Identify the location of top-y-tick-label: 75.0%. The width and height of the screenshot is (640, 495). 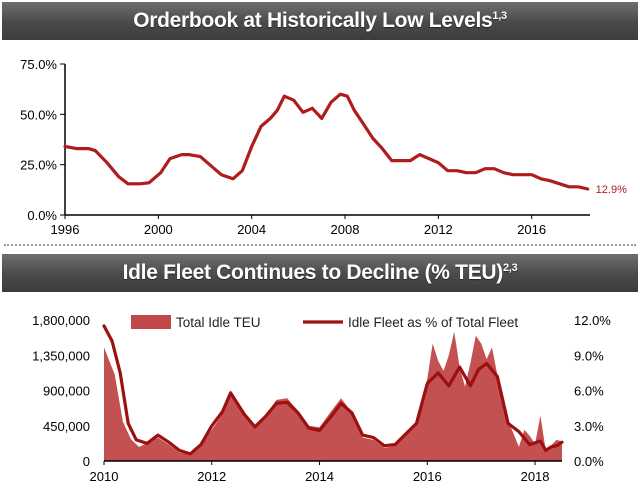
(38, 64).